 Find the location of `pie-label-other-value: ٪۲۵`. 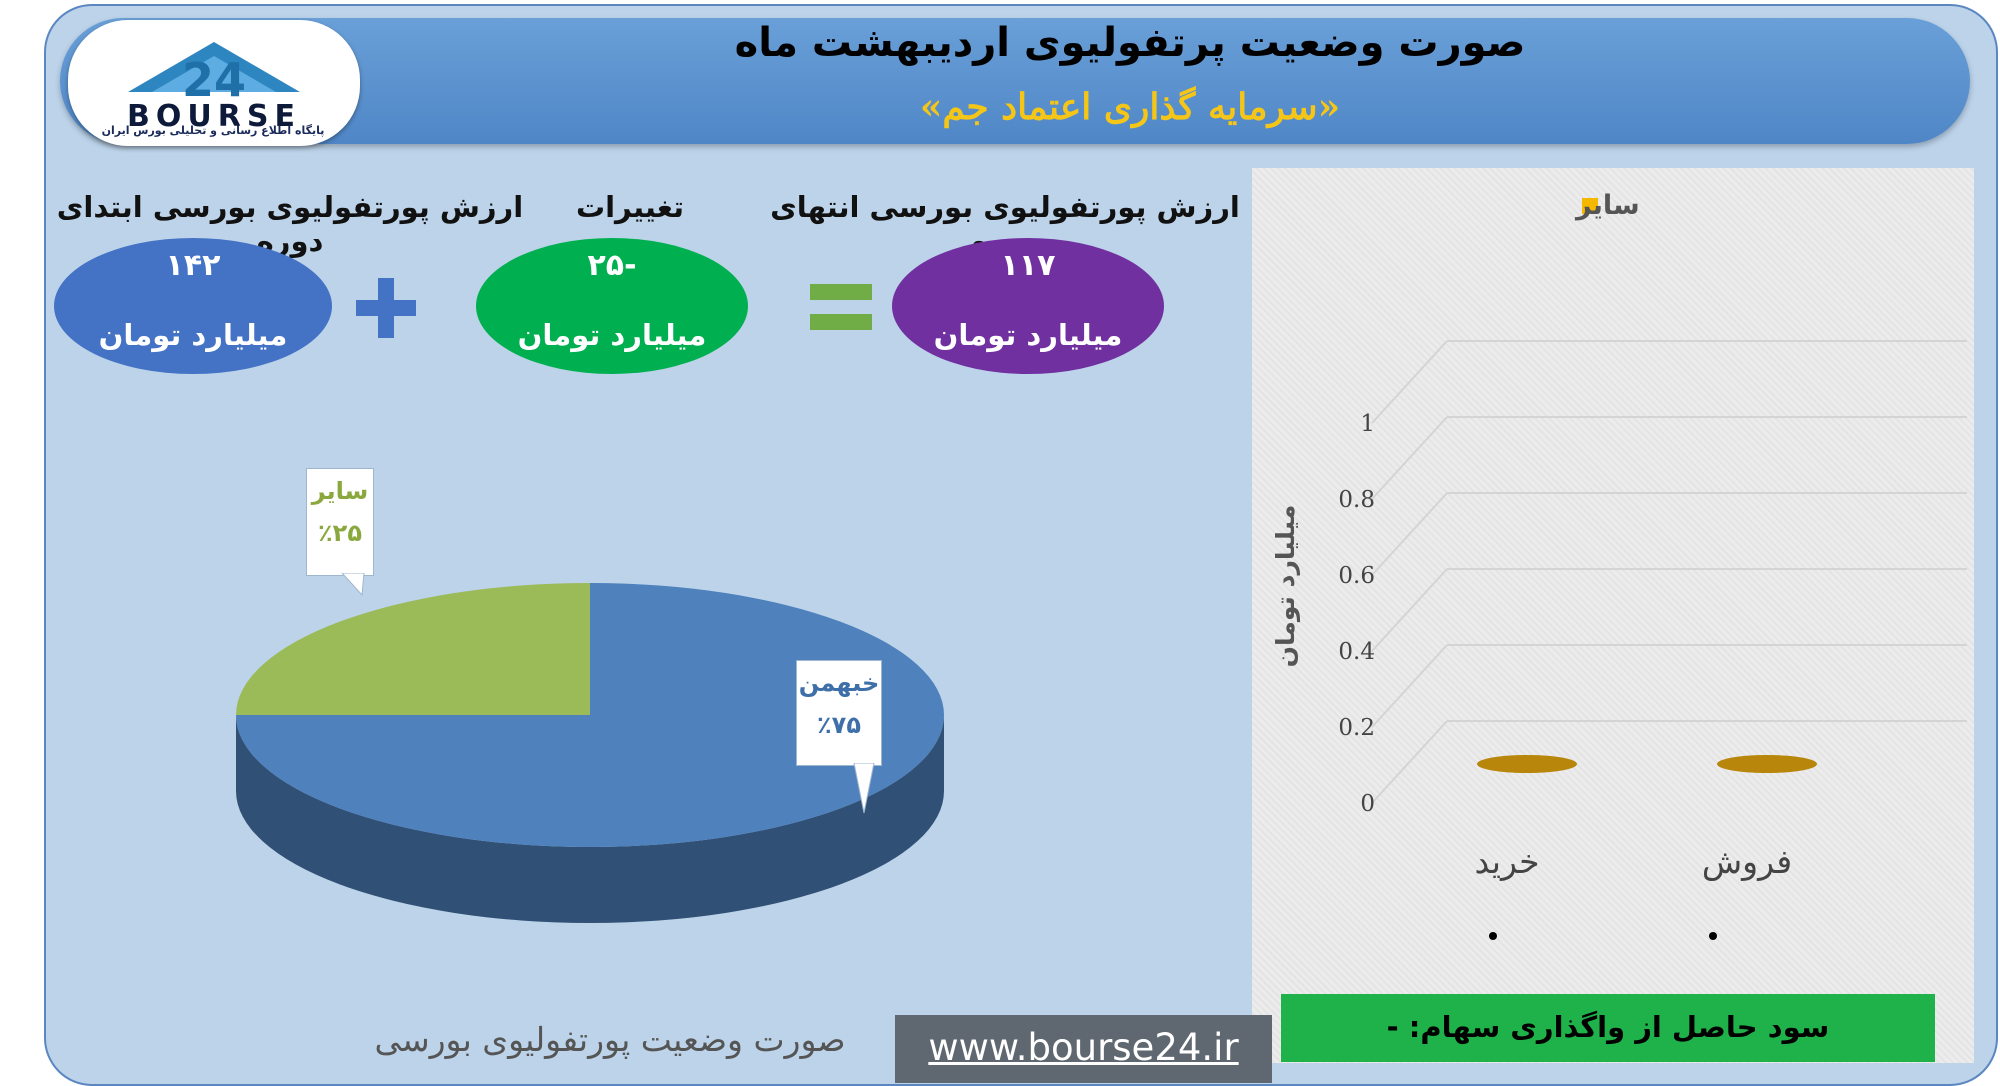

pie-label-other-value: ٪۲۵ is located at coordinates (340, 533).